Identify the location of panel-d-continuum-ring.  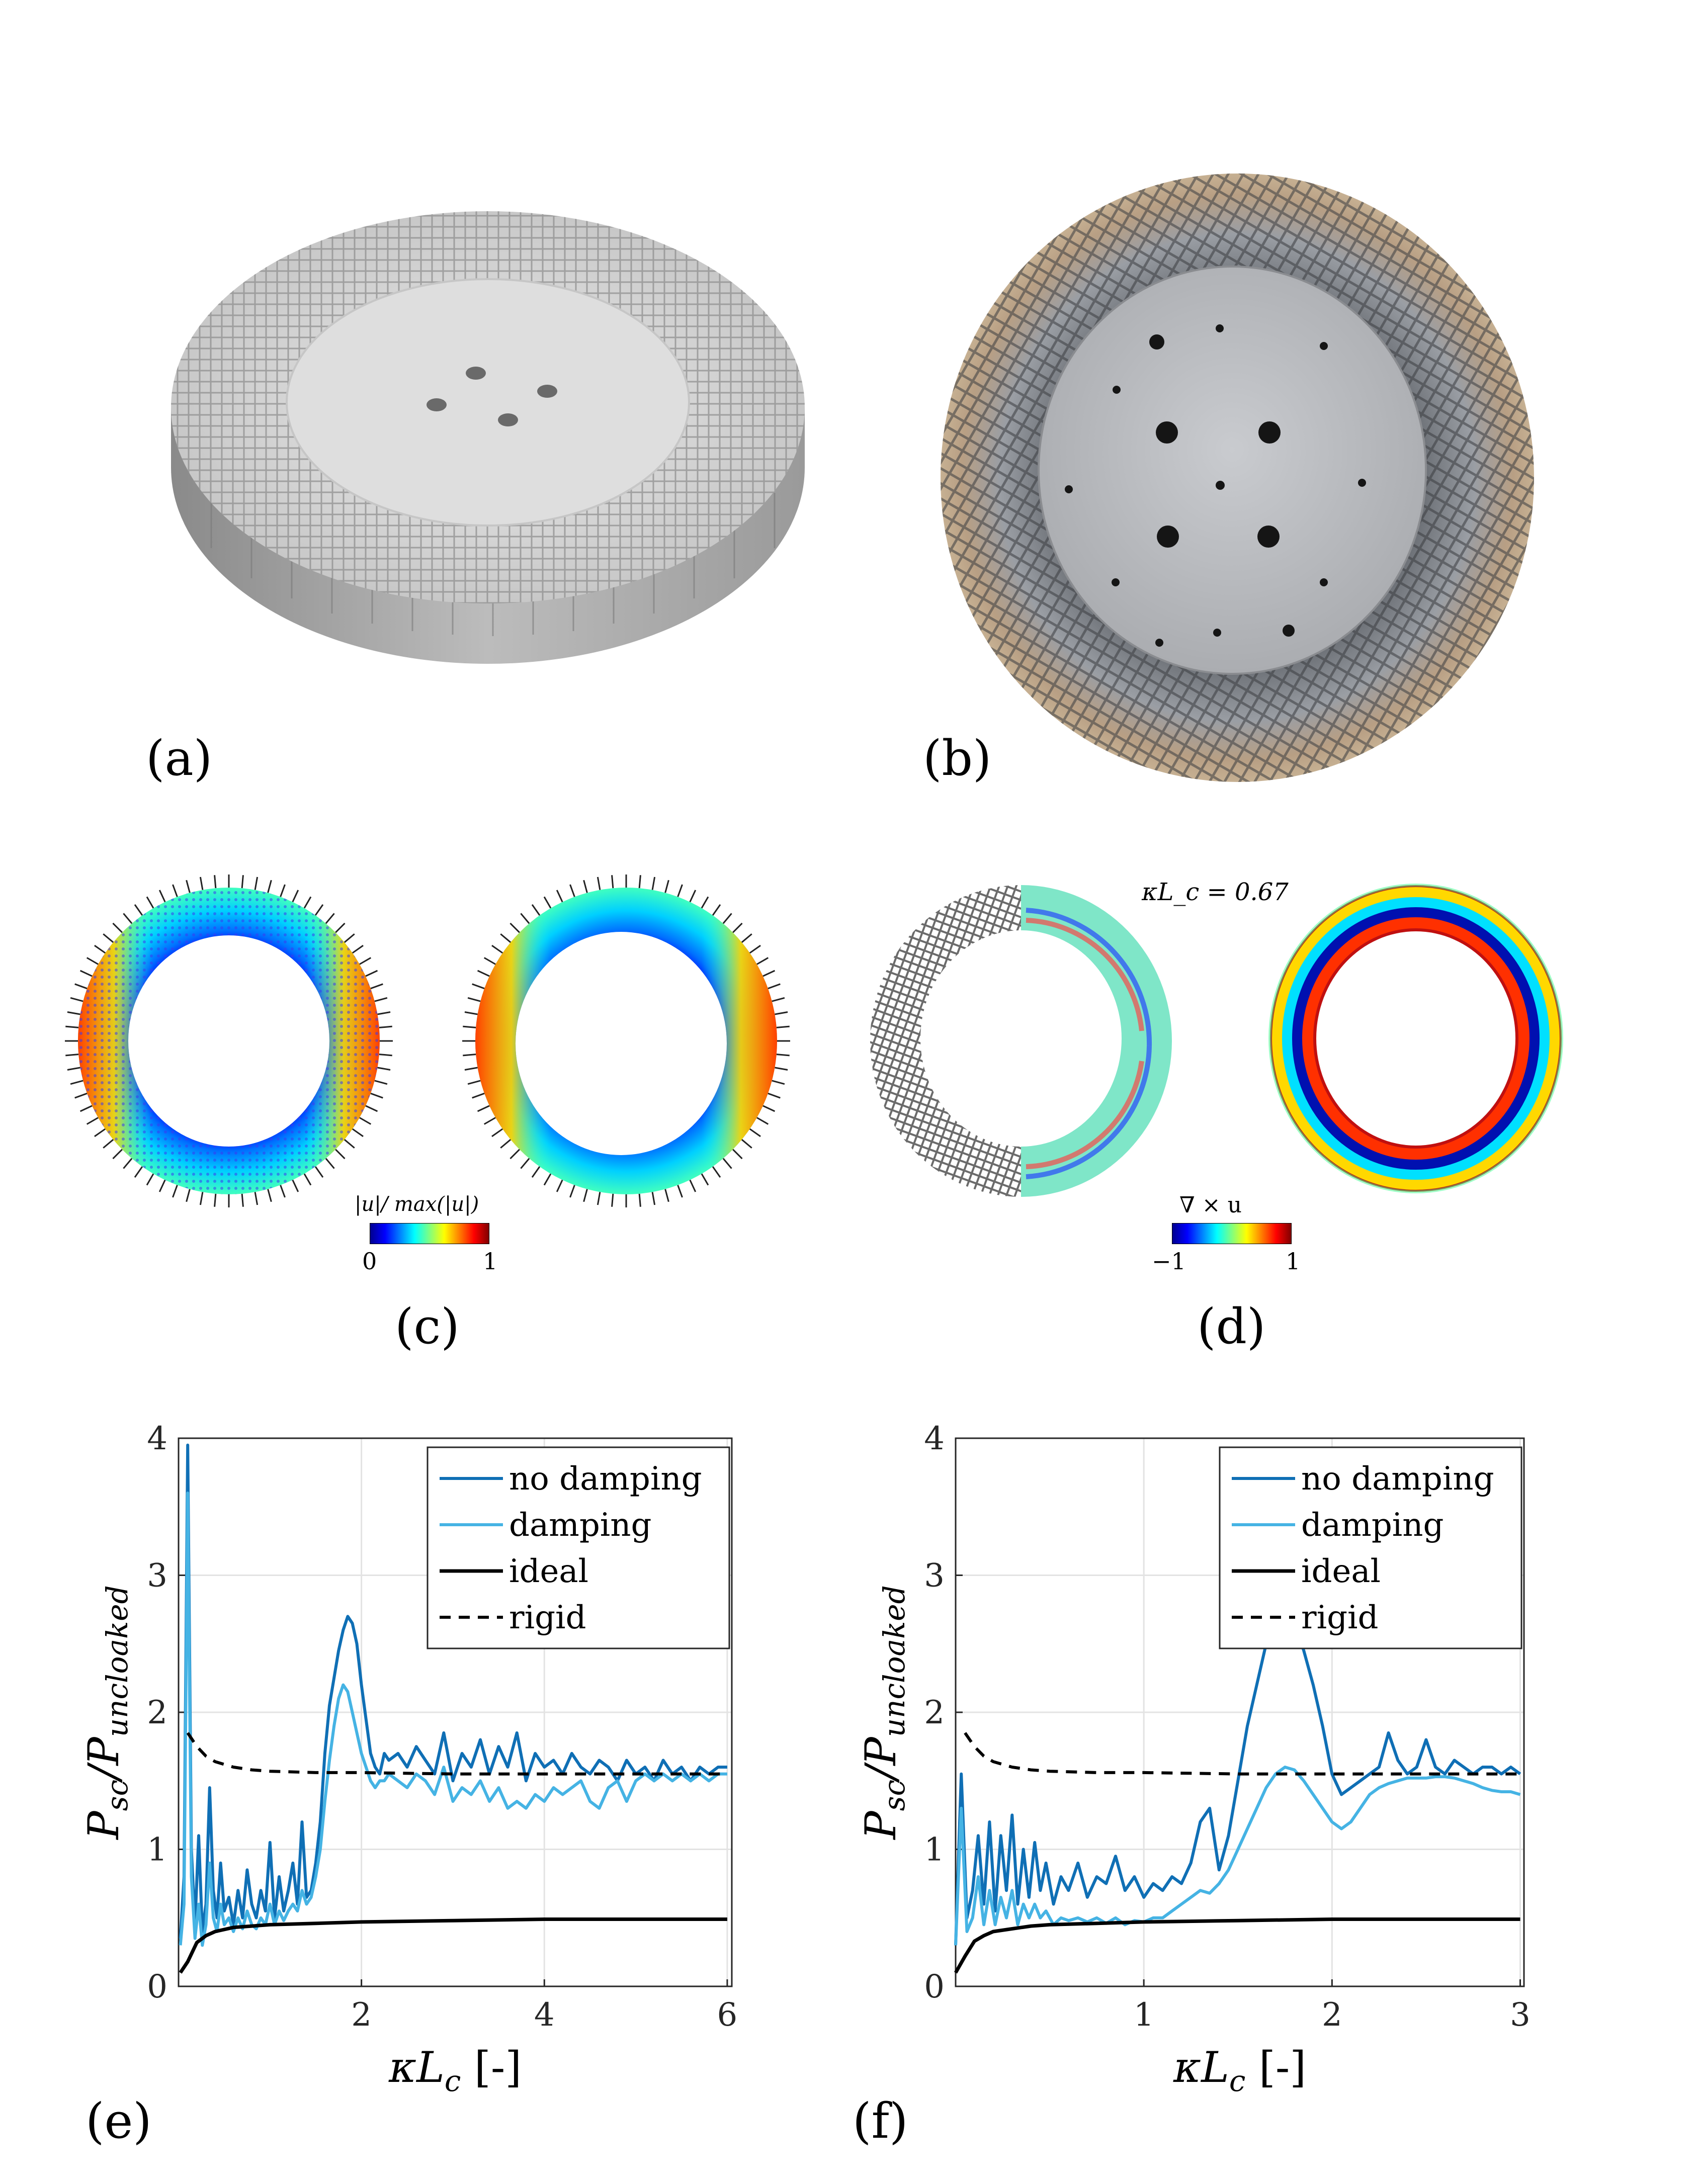
(1415, 1038).